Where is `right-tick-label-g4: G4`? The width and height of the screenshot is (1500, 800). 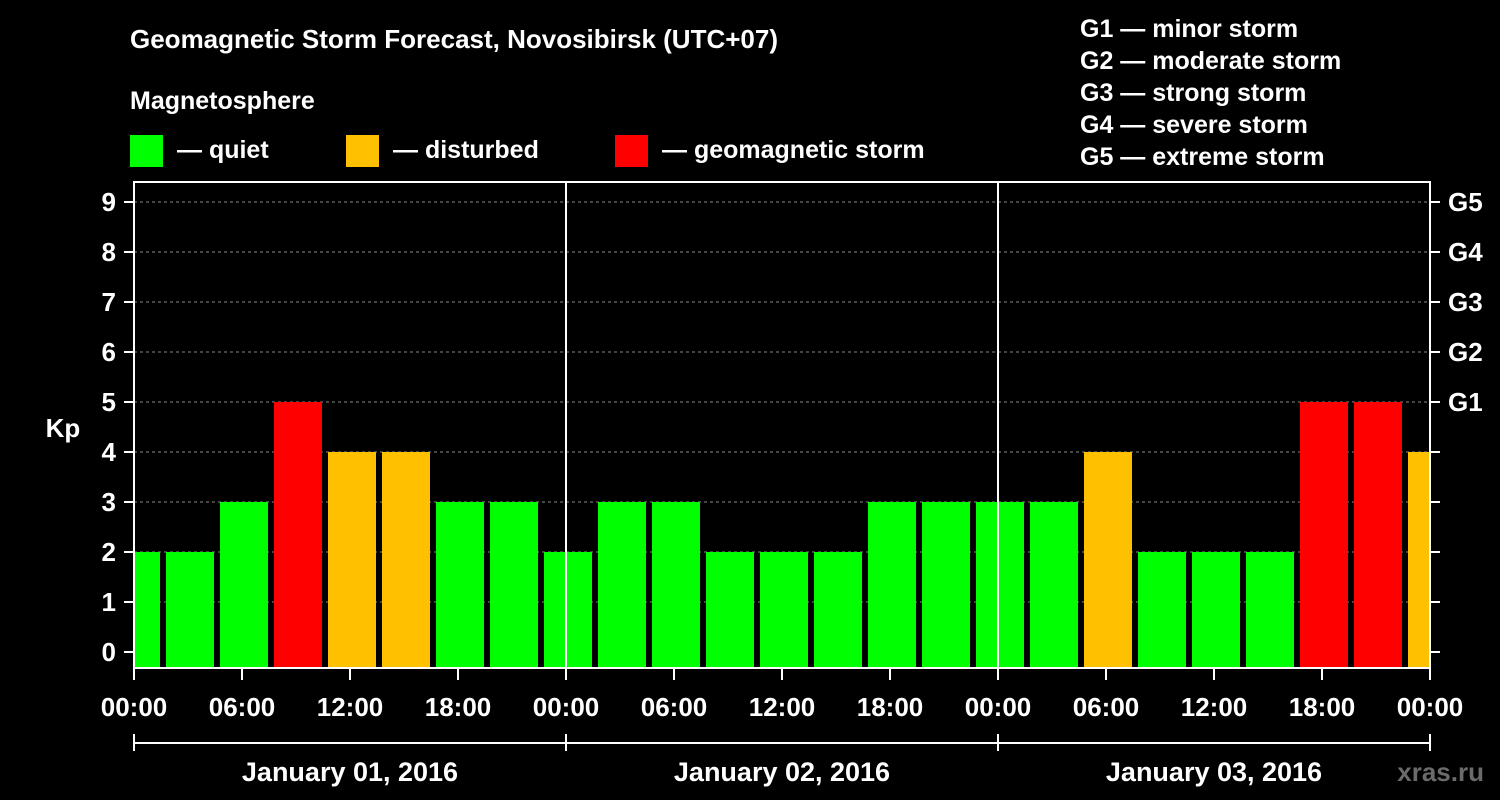
right-tick-label-g4: G4 is located at coordinates (1465, 252).